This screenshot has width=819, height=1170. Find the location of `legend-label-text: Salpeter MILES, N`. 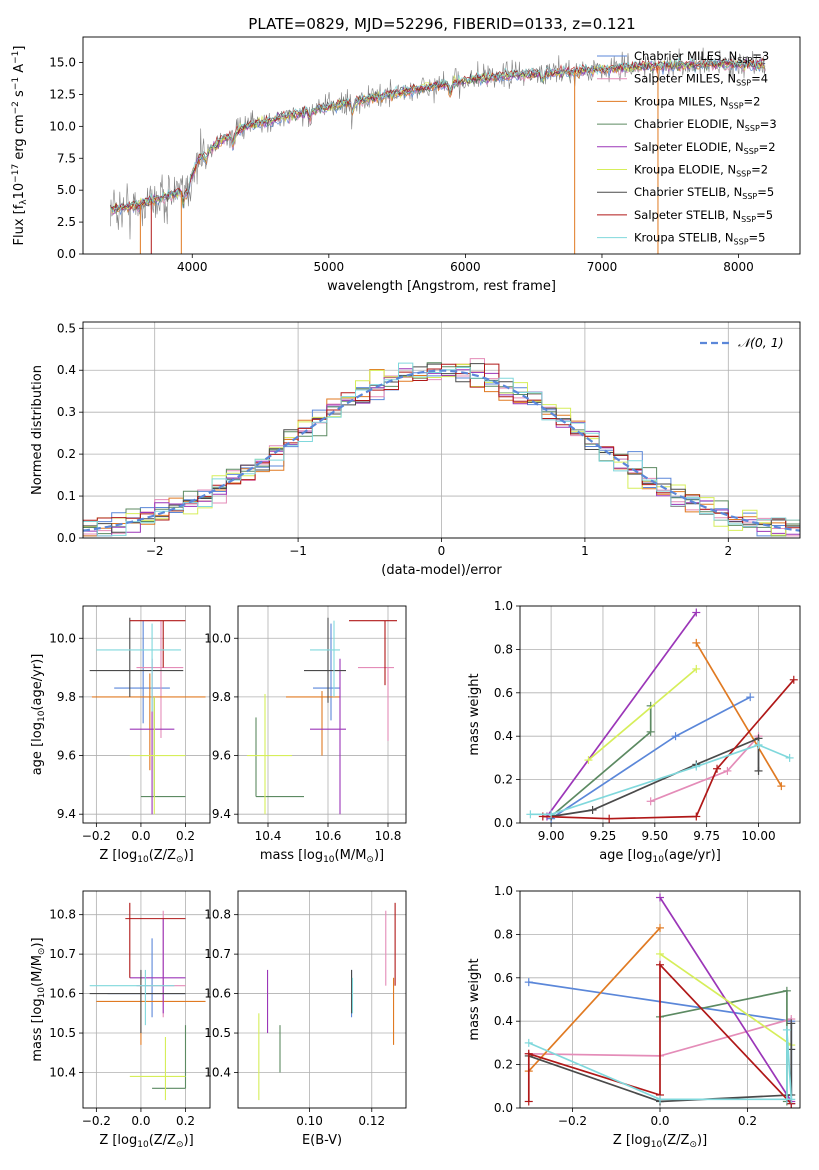

legend-label-text: Salpeter MILES, N is located at coordinates (685, 79).